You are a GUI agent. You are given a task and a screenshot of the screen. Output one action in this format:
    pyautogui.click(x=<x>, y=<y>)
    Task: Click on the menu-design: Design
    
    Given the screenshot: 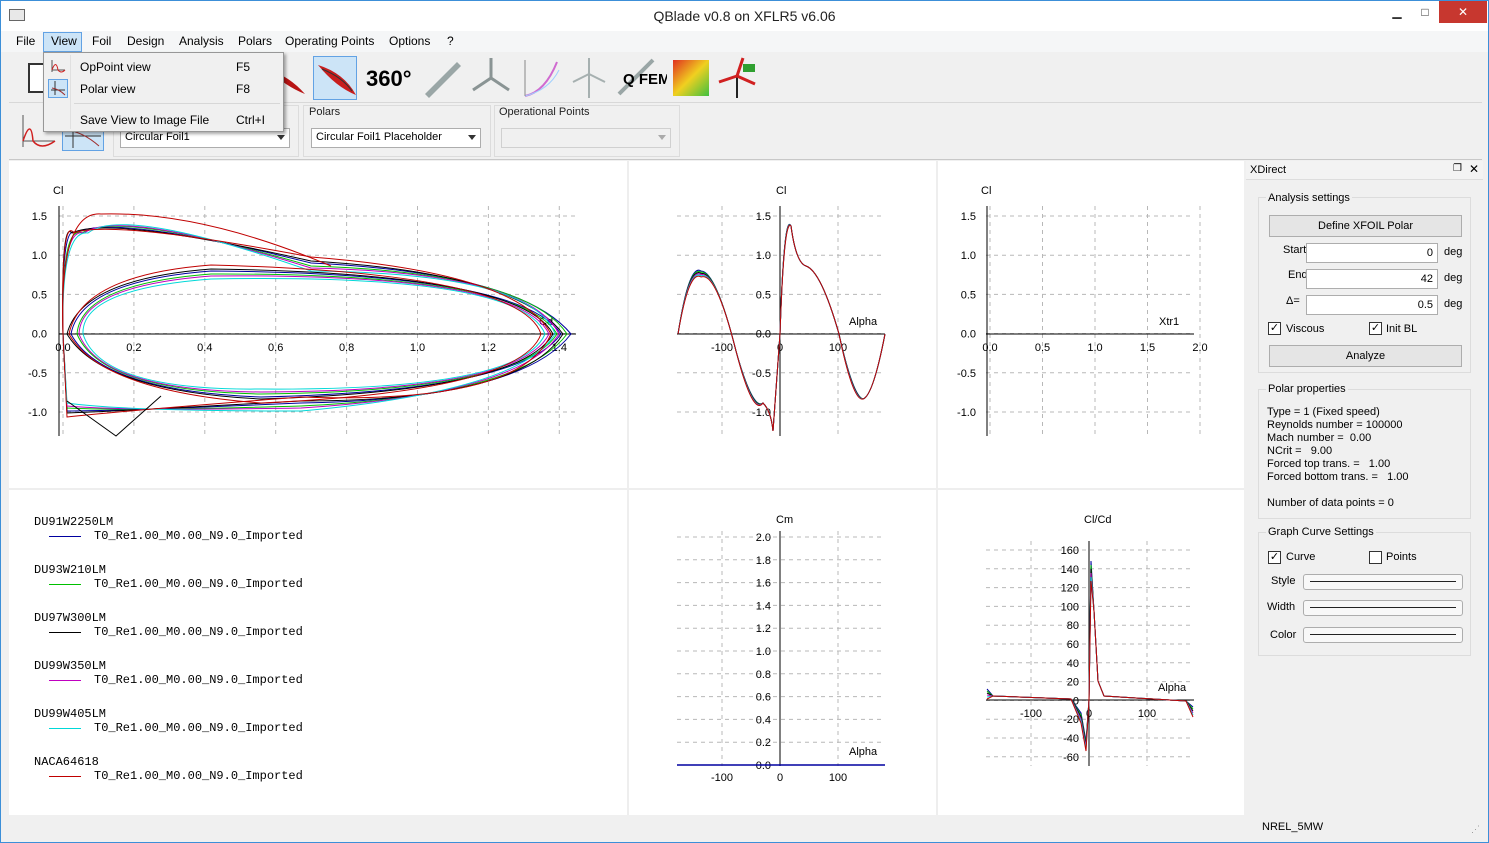 What is the action you would take?
    pyautogui.click(x=146, y=41)
    